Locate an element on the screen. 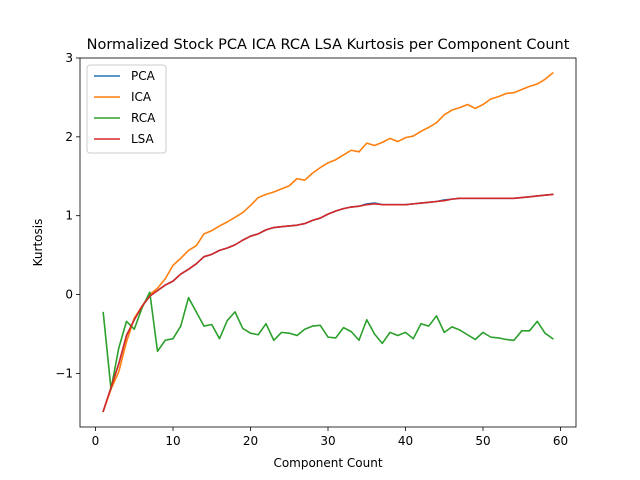 This screenshot has height=480, width=640. x-tick-label: 40 is located at coordinates (405, 441).